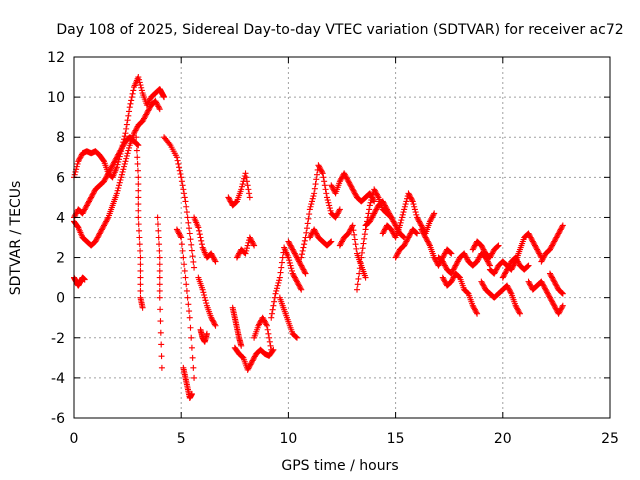 This screenshot has height=480, width=640. Describe the element at coordinates (58, 379) in the screenshot. I see `y-tick-label: -4` at that location.